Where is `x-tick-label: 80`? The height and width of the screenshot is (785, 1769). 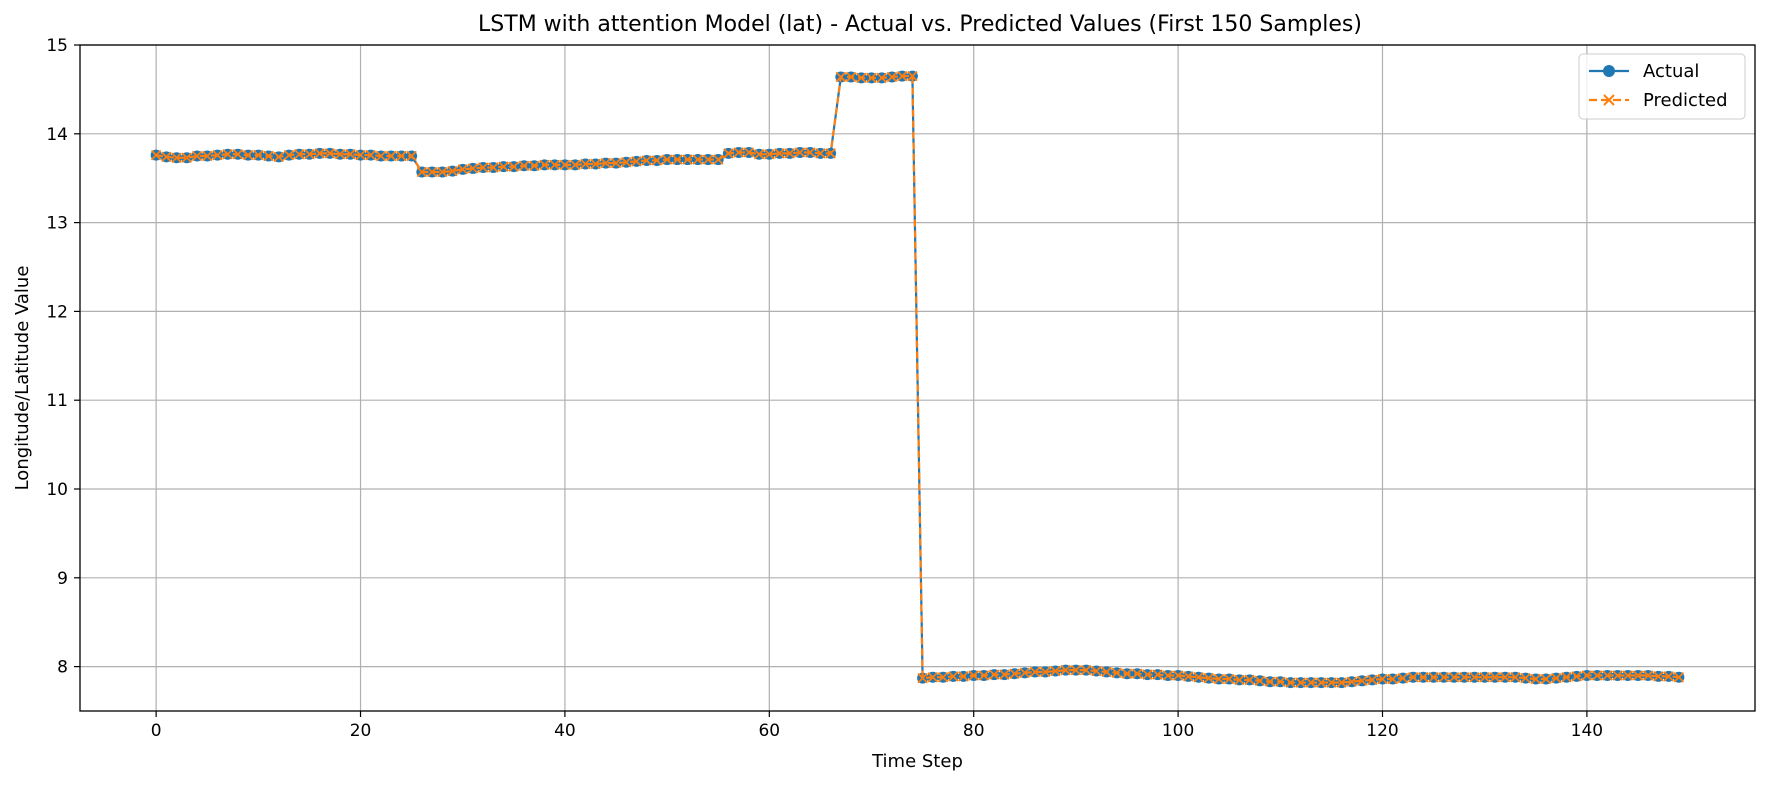
x-tick-label: 80 is located at coordinates (974, 731).